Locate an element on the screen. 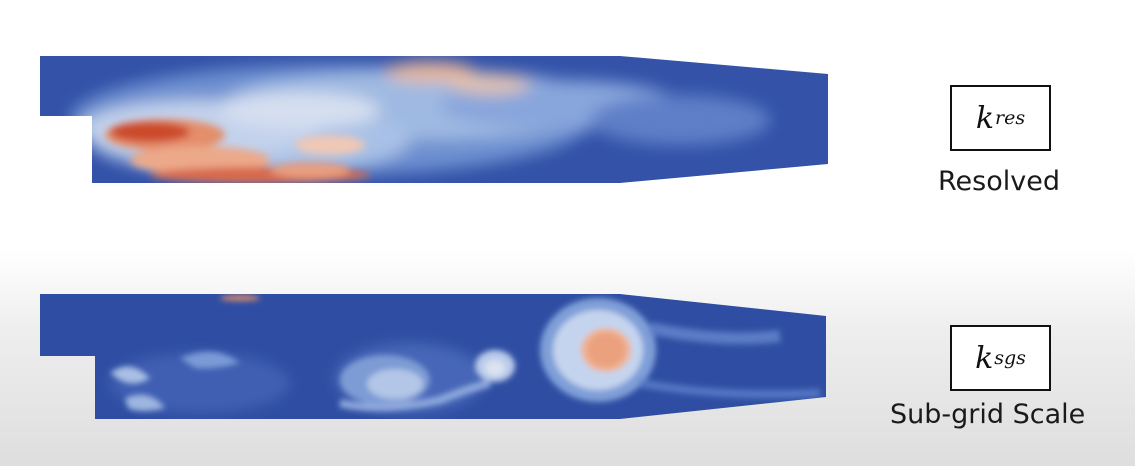 The height and width of the screenshot is (466, 1135). k-res-symbol-sub: res is located at coordinates (1010, 118).